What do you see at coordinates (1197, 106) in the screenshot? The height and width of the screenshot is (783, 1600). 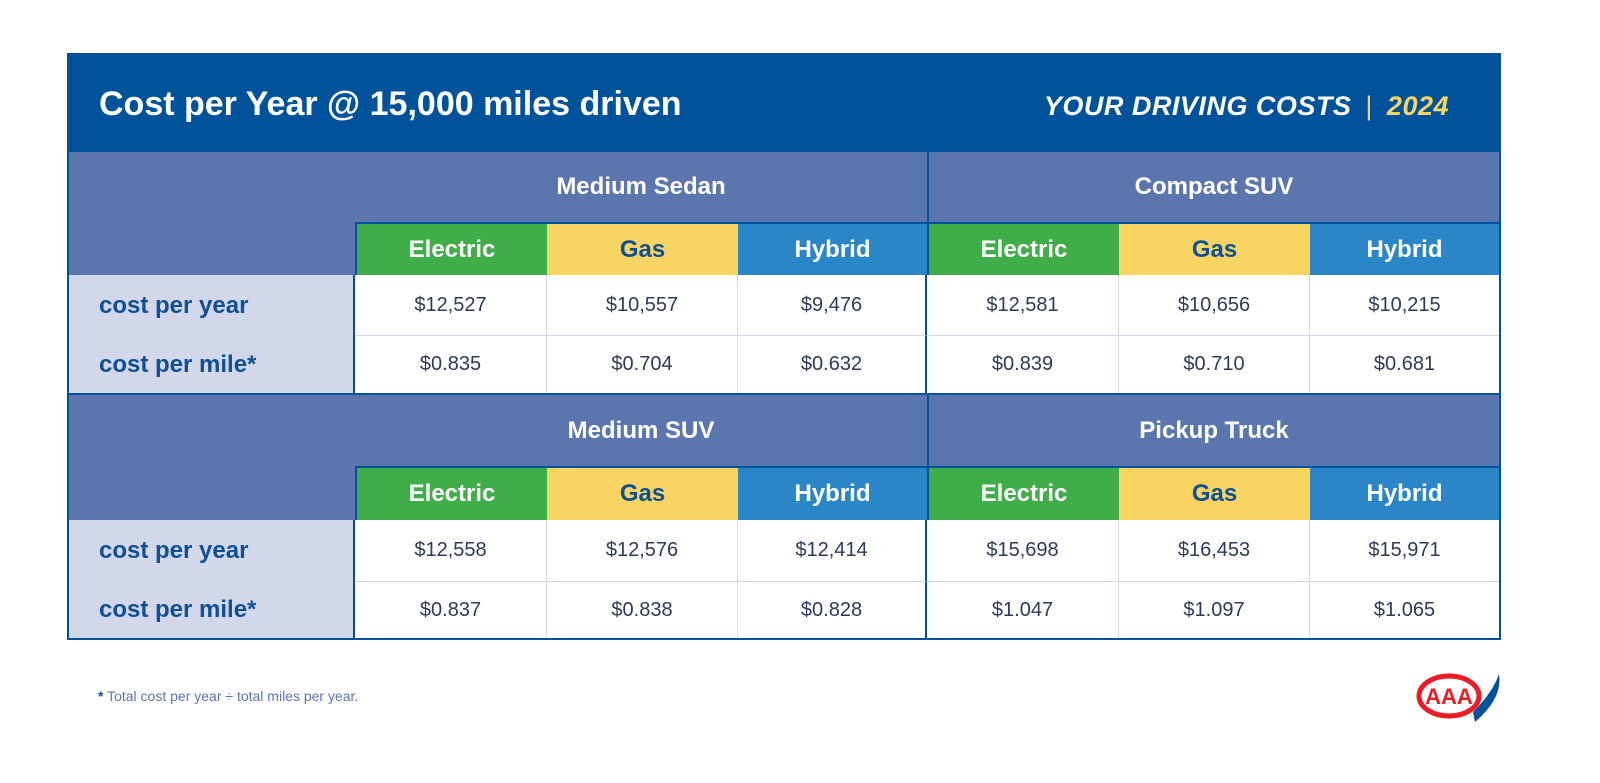 I see `brand-text: YOUR DRIVING COSTS` at bounding box center [1197, 106].